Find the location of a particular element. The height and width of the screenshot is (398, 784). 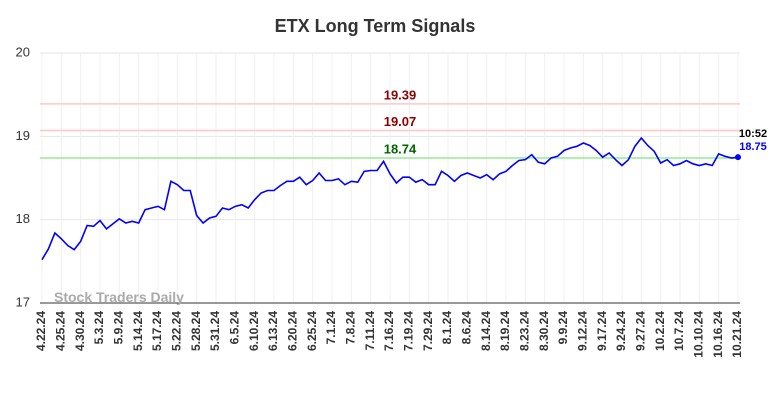

x-tick-label: 7.1.24 is located at coordinates (331, 328).